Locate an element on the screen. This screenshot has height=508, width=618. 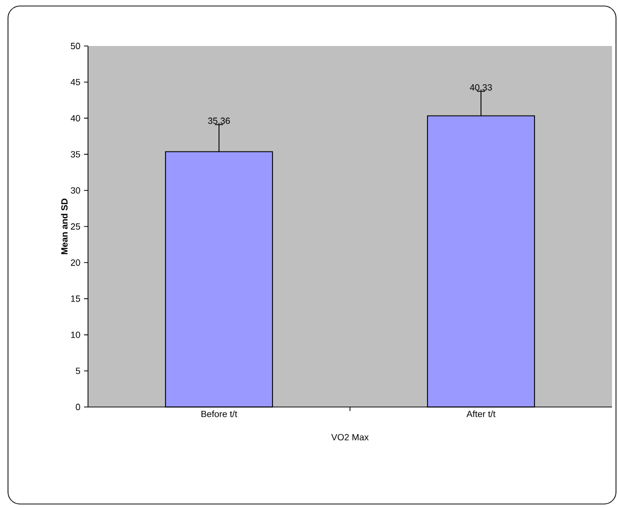
data-label: 35.36 is located at coordinates (219, 121).